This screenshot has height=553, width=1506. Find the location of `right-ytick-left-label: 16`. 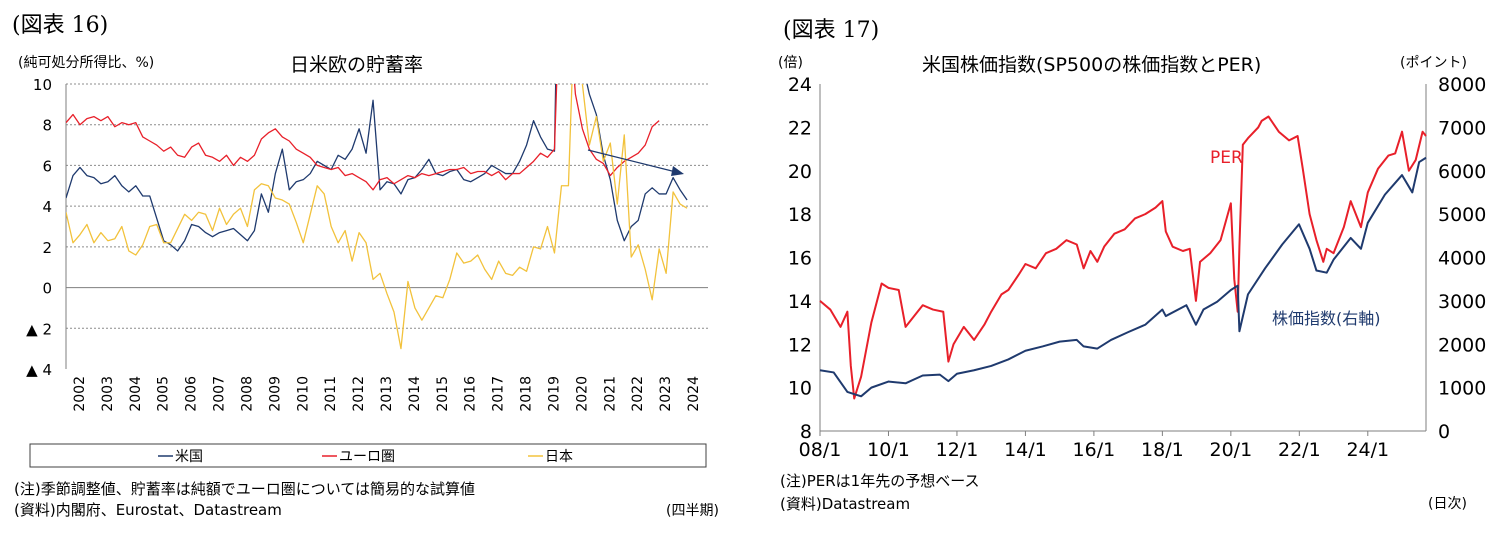

right-ytick-left-label: 16 is located at coordinates (800, 259).